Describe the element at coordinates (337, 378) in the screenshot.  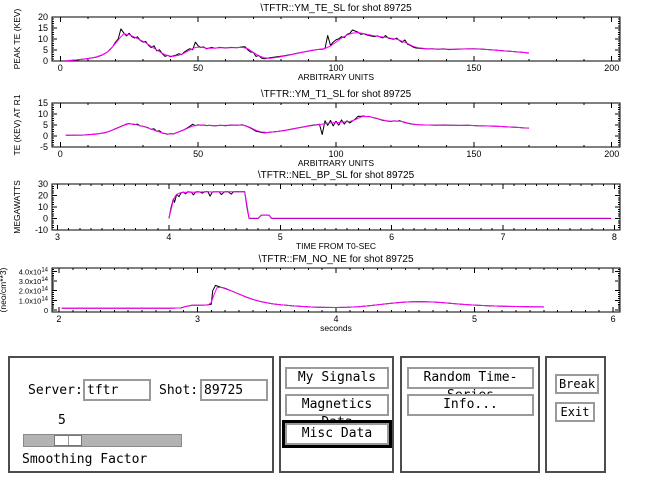
I see `my-signals-button: My Signals` at that location.